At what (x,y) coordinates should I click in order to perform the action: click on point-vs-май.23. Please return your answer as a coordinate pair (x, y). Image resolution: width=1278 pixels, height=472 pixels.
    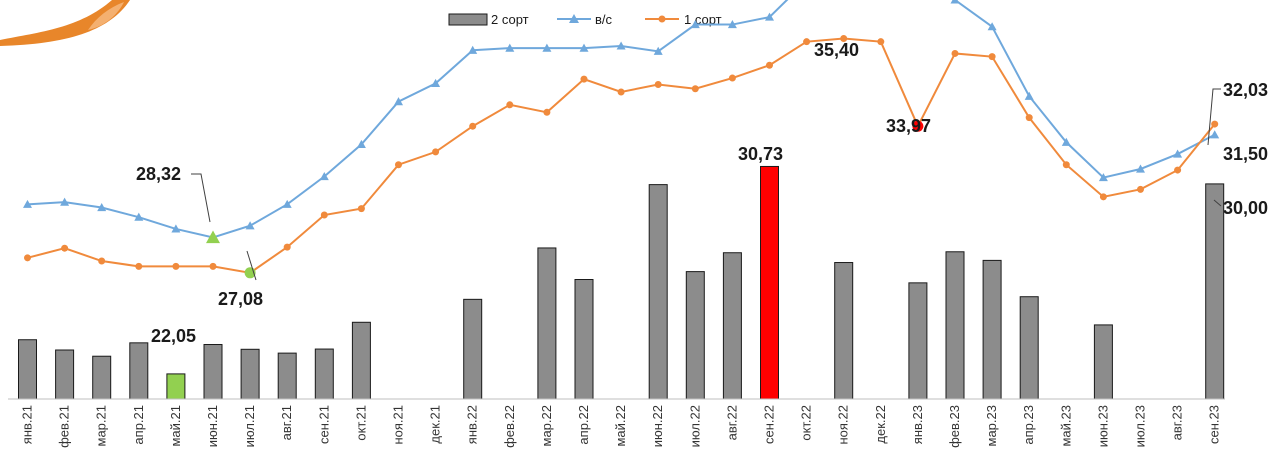
    Looking at the image, I should click on (1066, 141).